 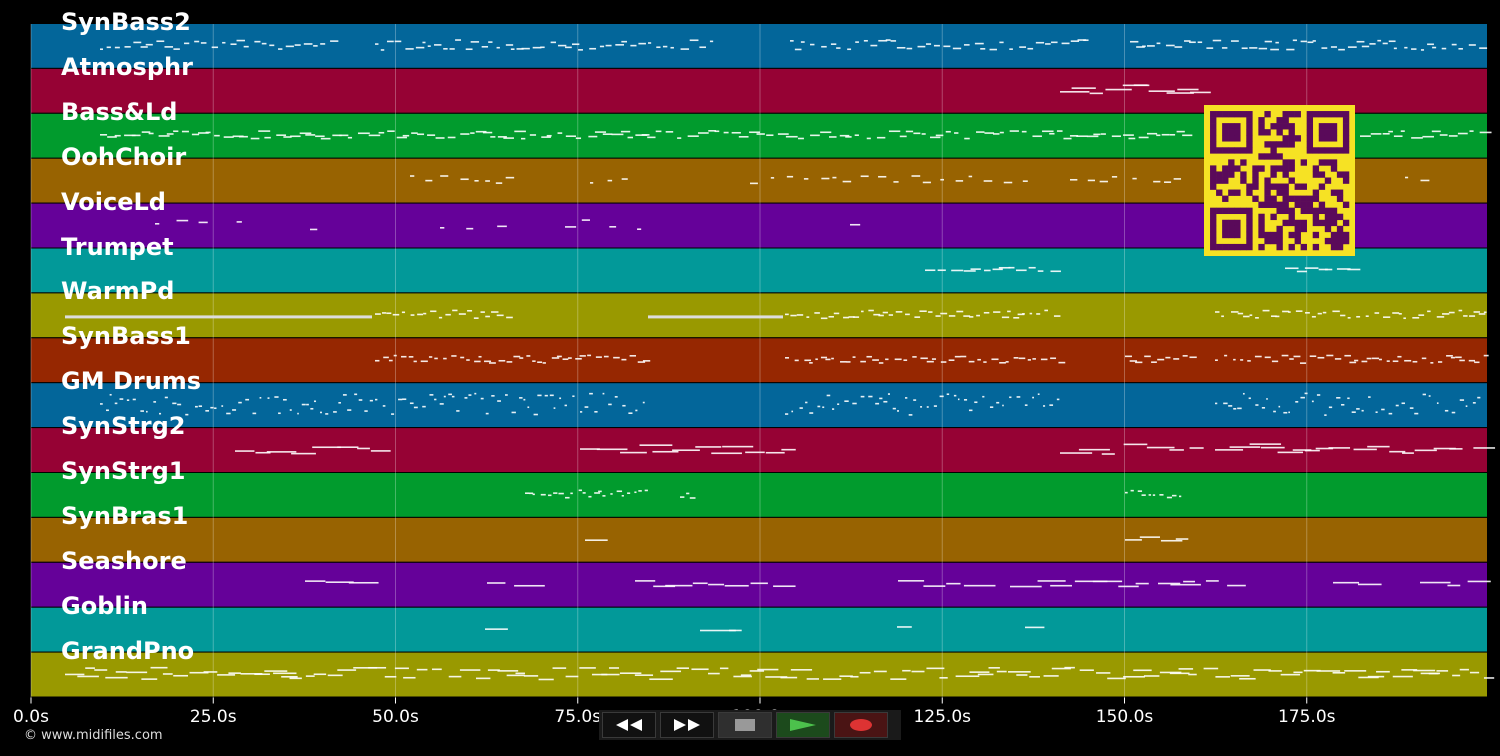 I want to click on rewind-button, so click(x=629, y=725).